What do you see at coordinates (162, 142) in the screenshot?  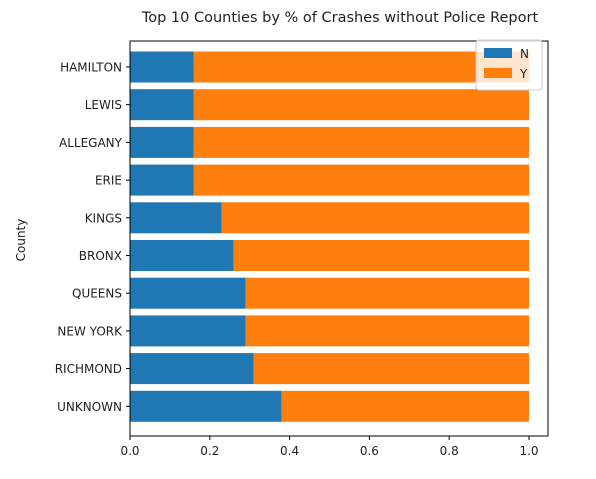 I see `bar-n-allegany` at bounding box center [162, 142].